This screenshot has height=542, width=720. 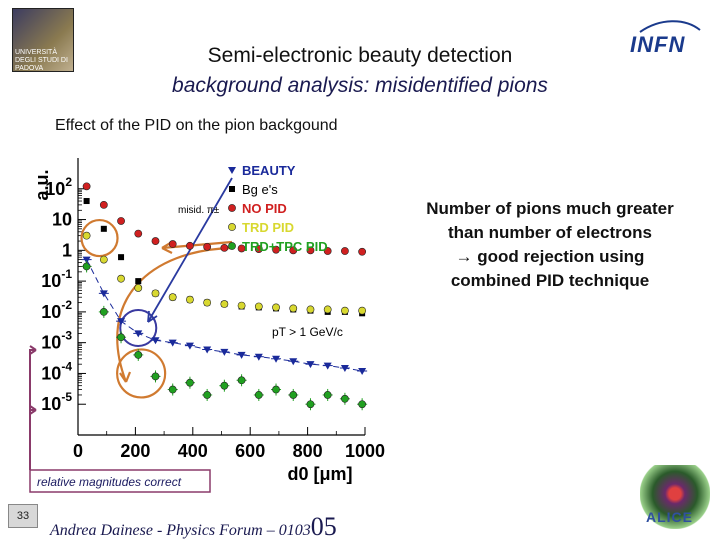 I want to click on legend-marker-bges, so click(x=232, y=189).